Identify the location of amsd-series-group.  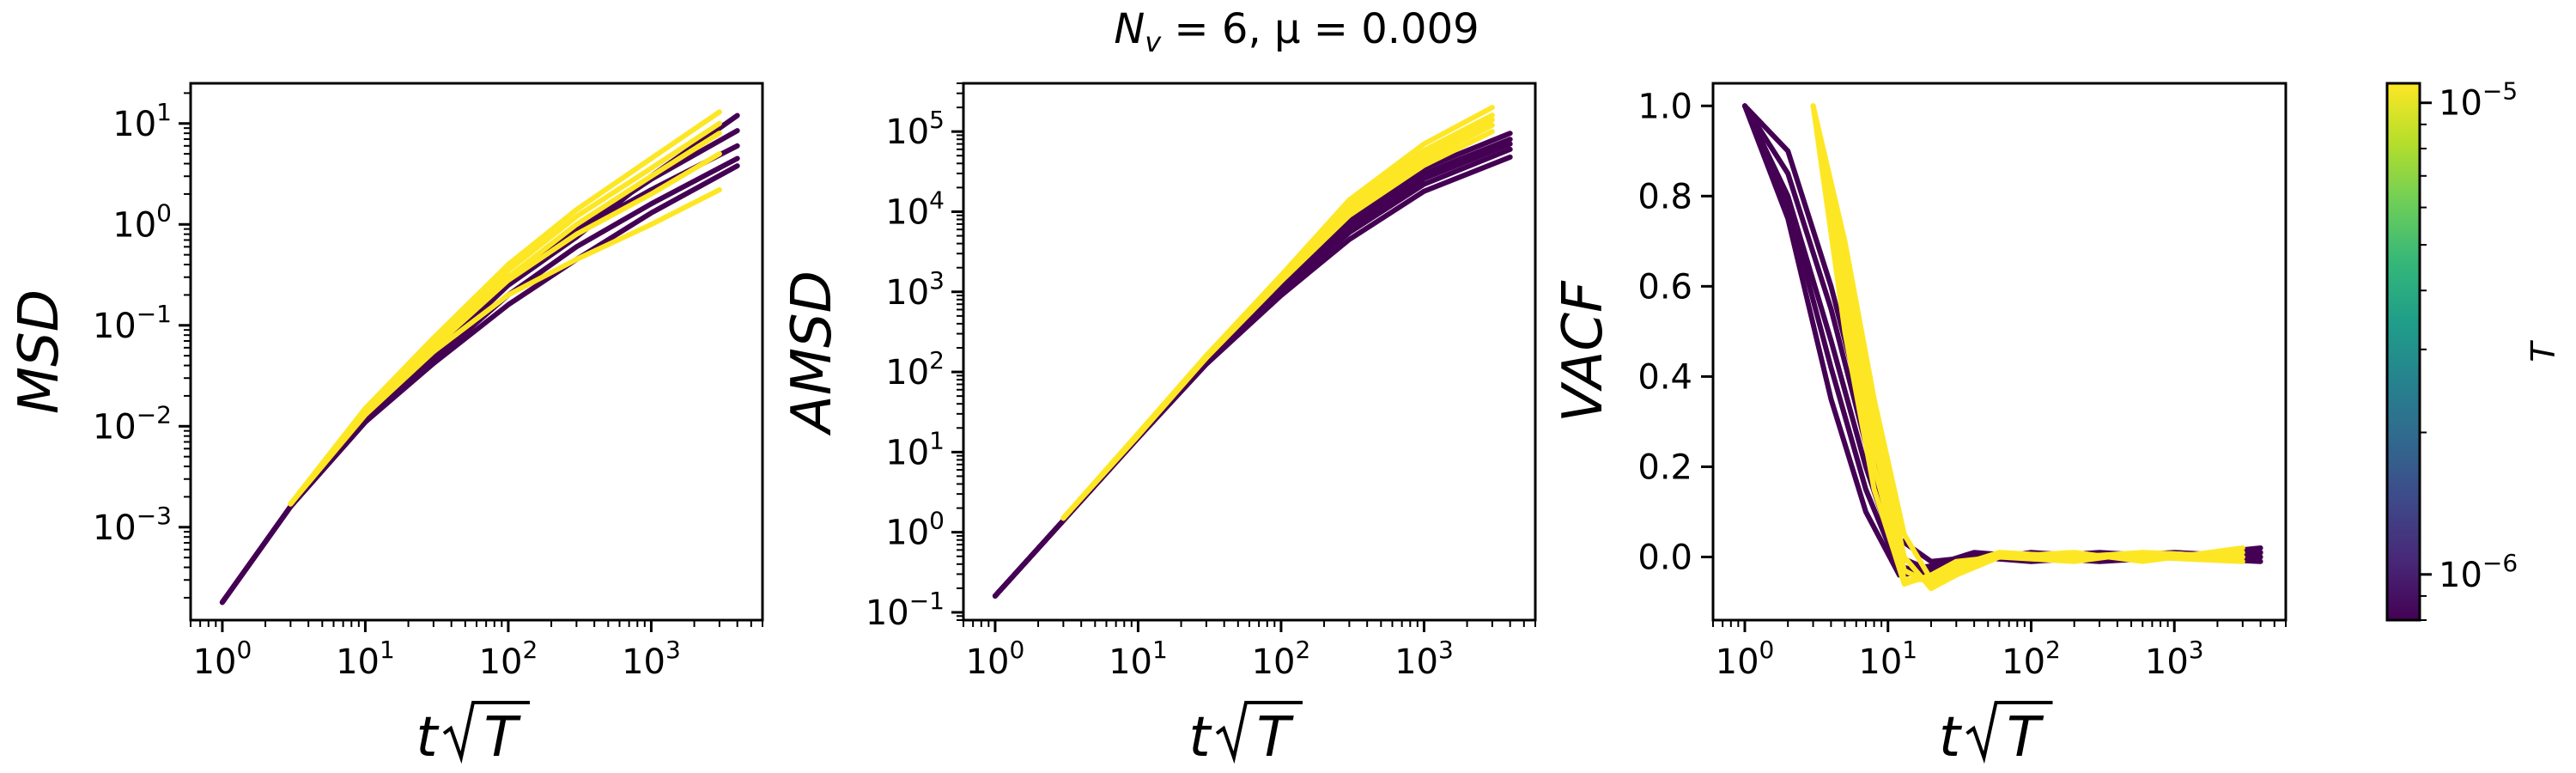
(1252, 352).